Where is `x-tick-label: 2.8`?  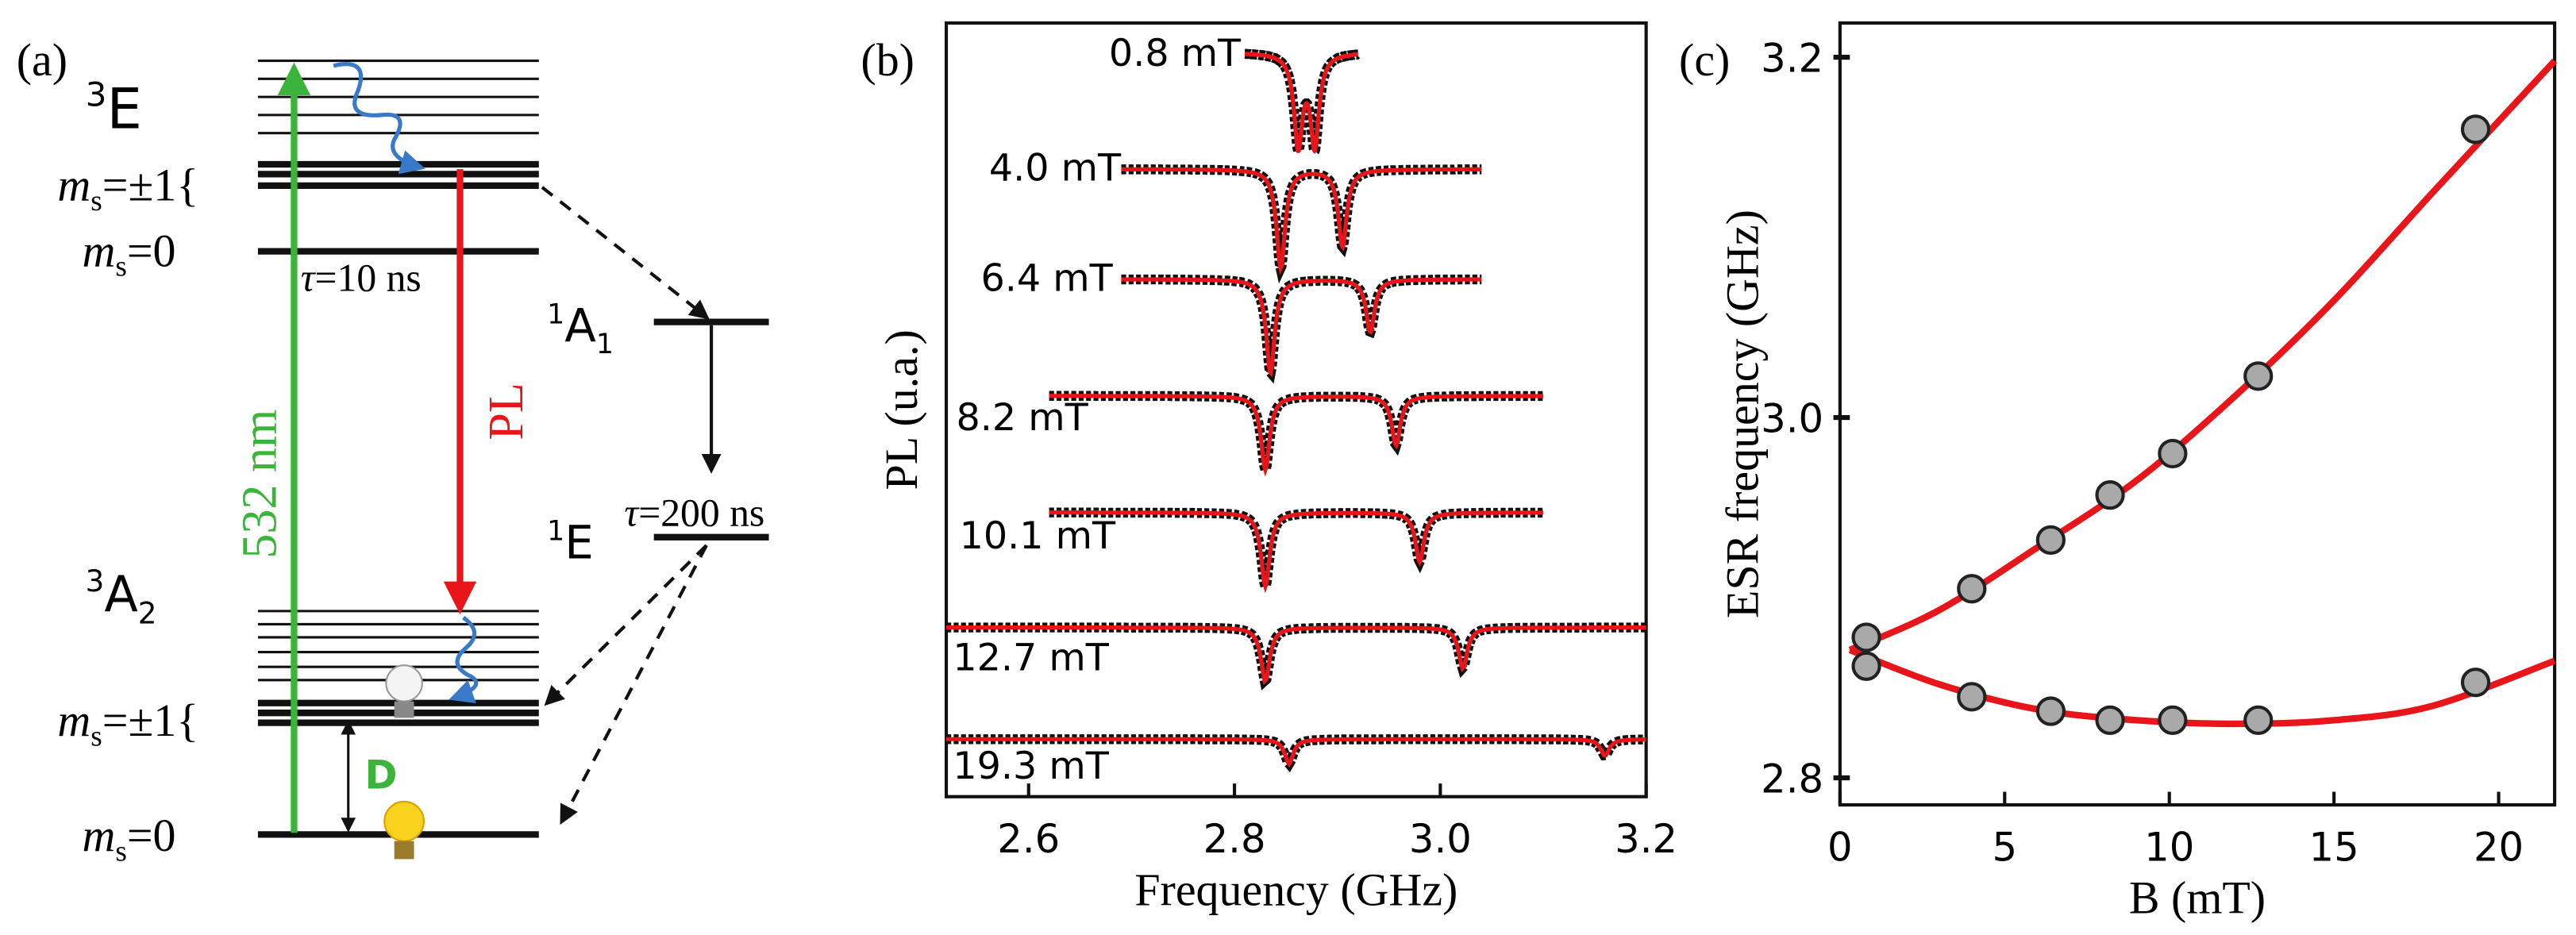 x-tick-label: 2.8 is located at coordinates (1234, 839).